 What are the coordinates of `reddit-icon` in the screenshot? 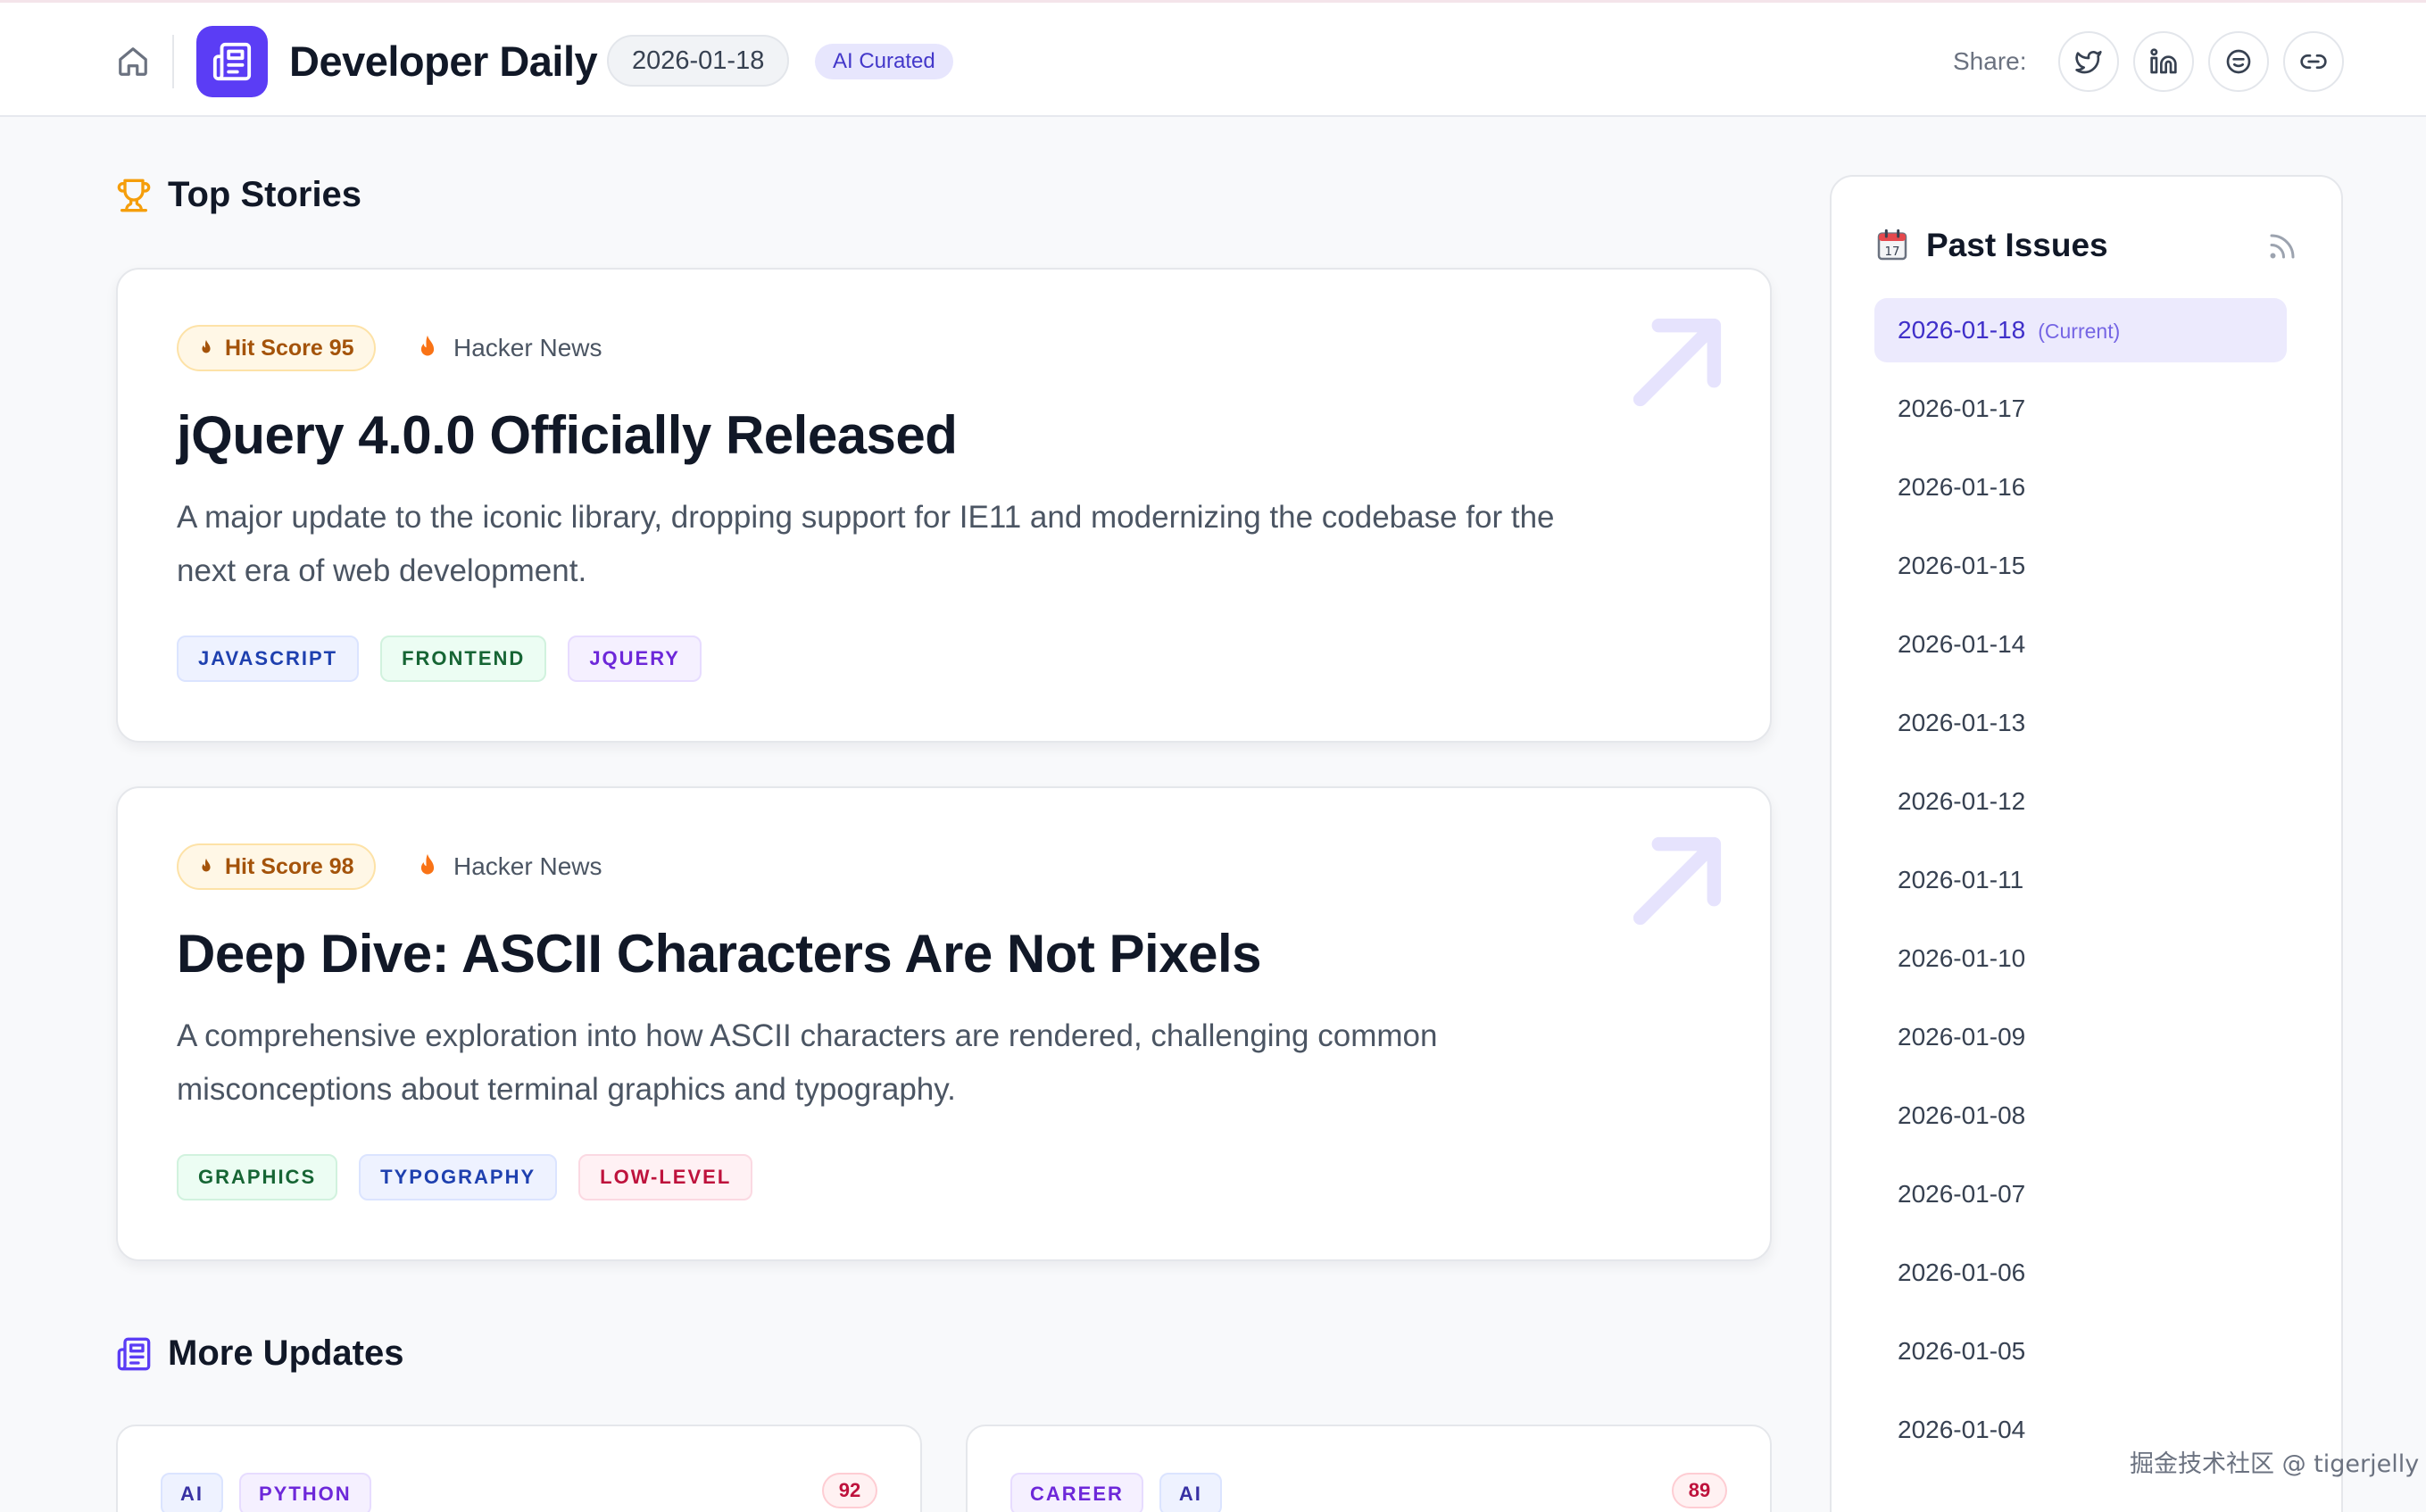 It's located at (2238, 62).